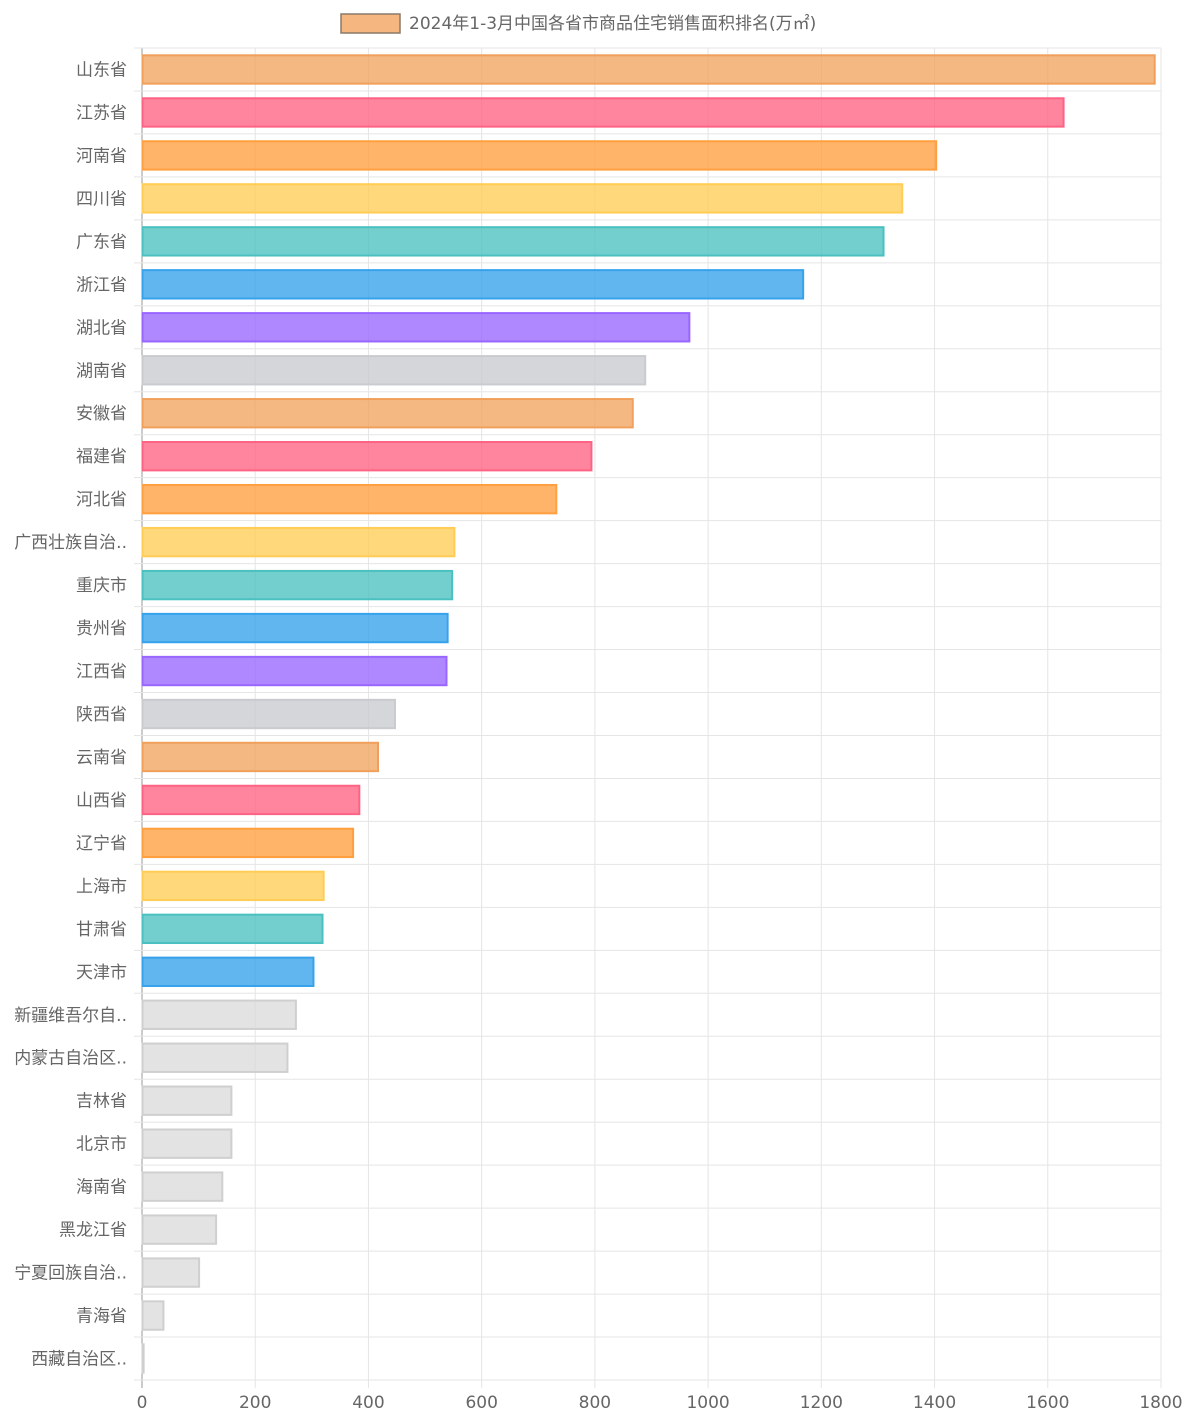 This screenshot has height=1422, width=1185. What do you see at coordinates (79, 1360) in the screenshot?
I see `category-label: 西藏自治区..` at bounding box center [79, 1360].